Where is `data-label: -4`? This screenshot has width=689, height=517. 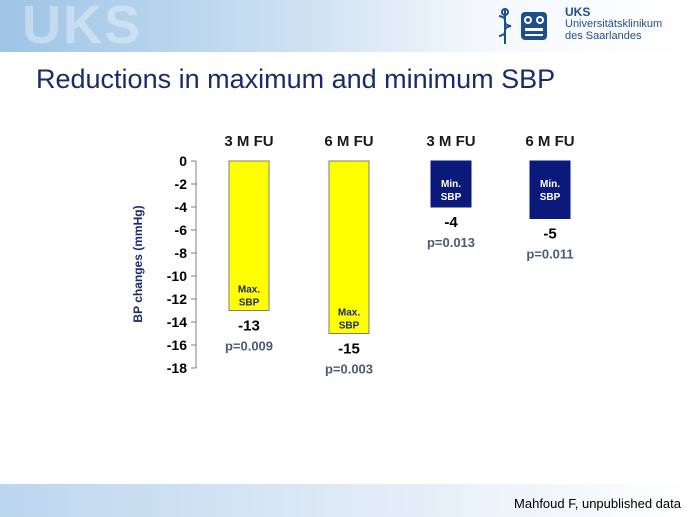
data-label: -4 is located at coordinates (451, 222).